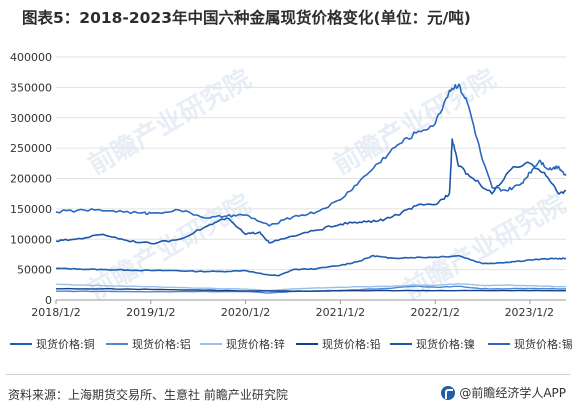 The image size is (576, 417). Describe the element at coordinates (293, 346) in the screenshot. I see `legend: 现货价格:铜 现货价格:铝 现货价格:锌 现货价格:铅 现货价格:镍 现货价格:锡` at that location.